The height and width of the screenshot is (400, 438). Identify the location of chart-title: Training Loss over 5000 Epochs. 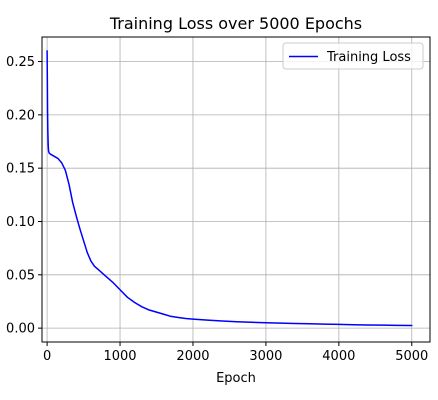
(235, 23).